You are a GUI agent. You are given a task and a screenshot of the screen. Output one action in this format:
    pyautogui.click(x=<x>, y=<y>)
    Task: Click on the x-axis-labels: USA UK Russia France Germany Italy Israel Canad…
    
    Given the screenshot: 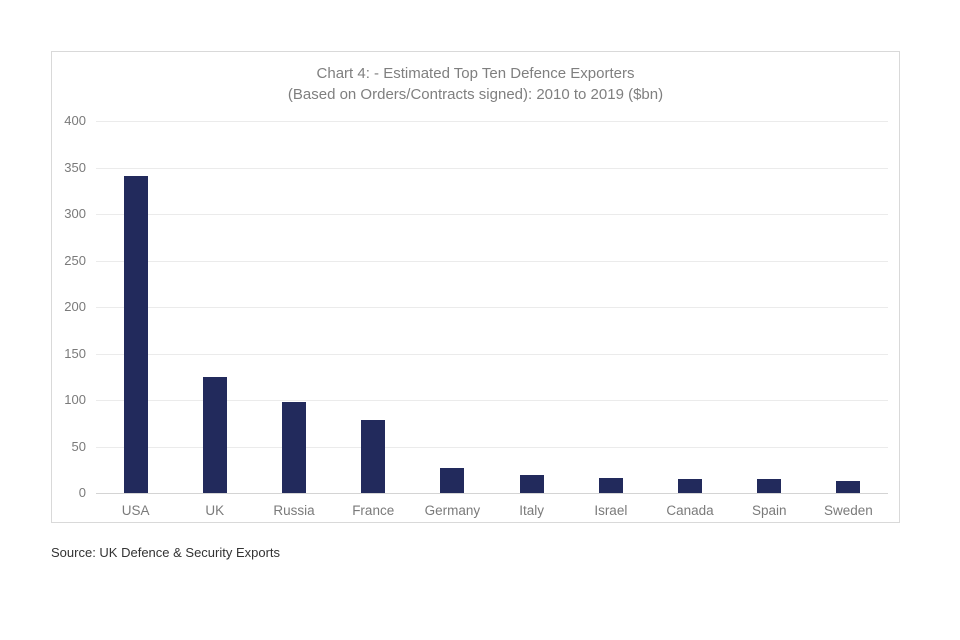 What is the action you would take?
    pyautogui.click(x=492, y=511)
    